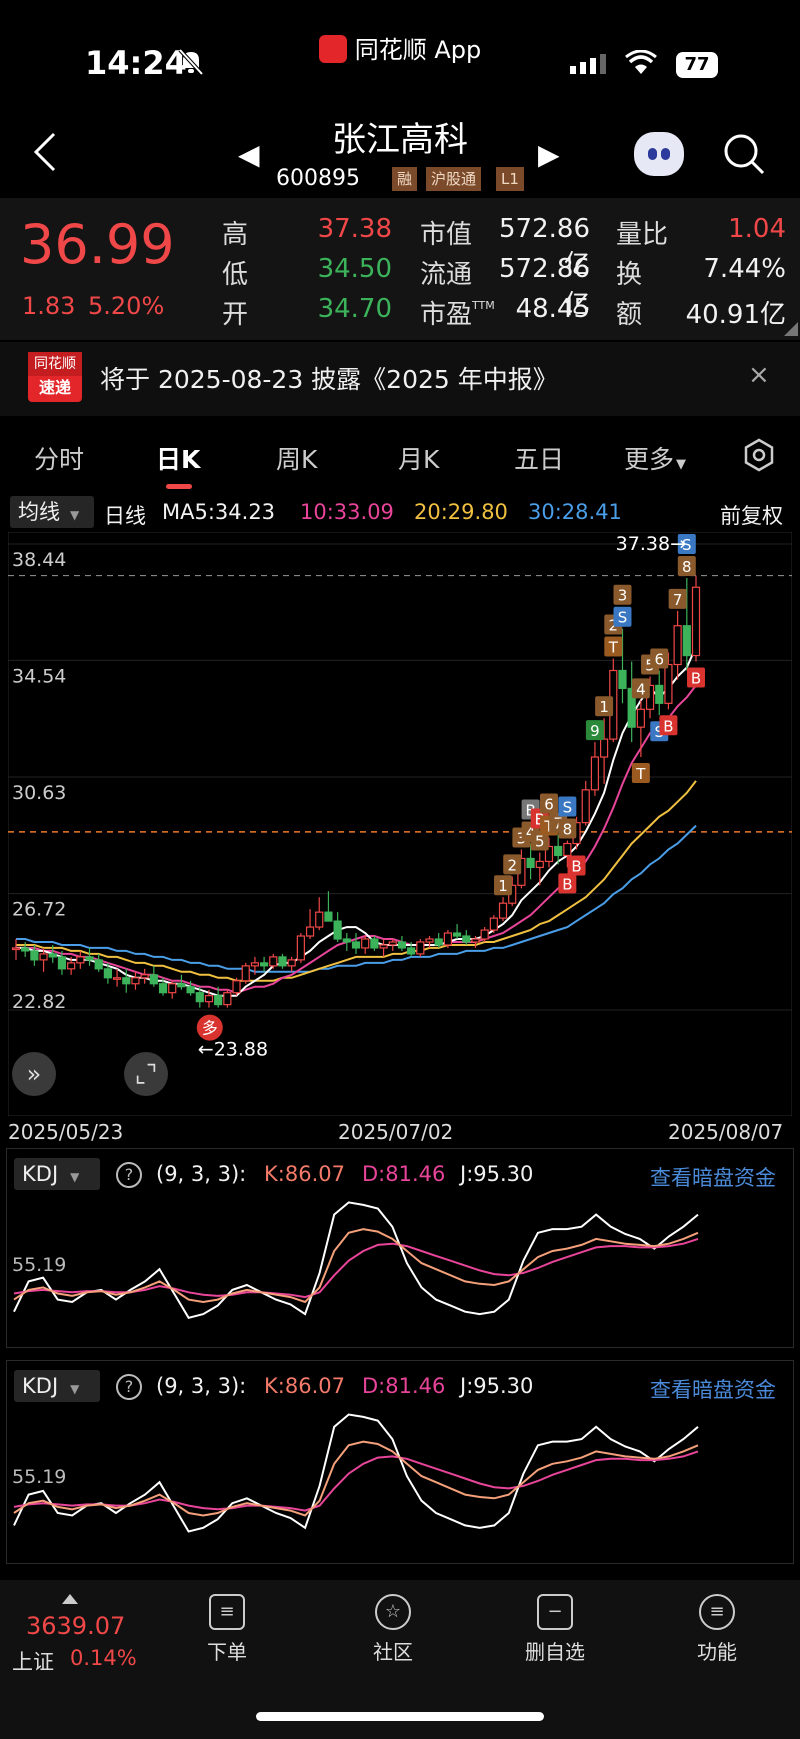 The height and width of the screenshot is (1739, 800). Describe the element at coordinates (549, 154) in the screenshot. I see `next-stock-button: ▶` at that location.